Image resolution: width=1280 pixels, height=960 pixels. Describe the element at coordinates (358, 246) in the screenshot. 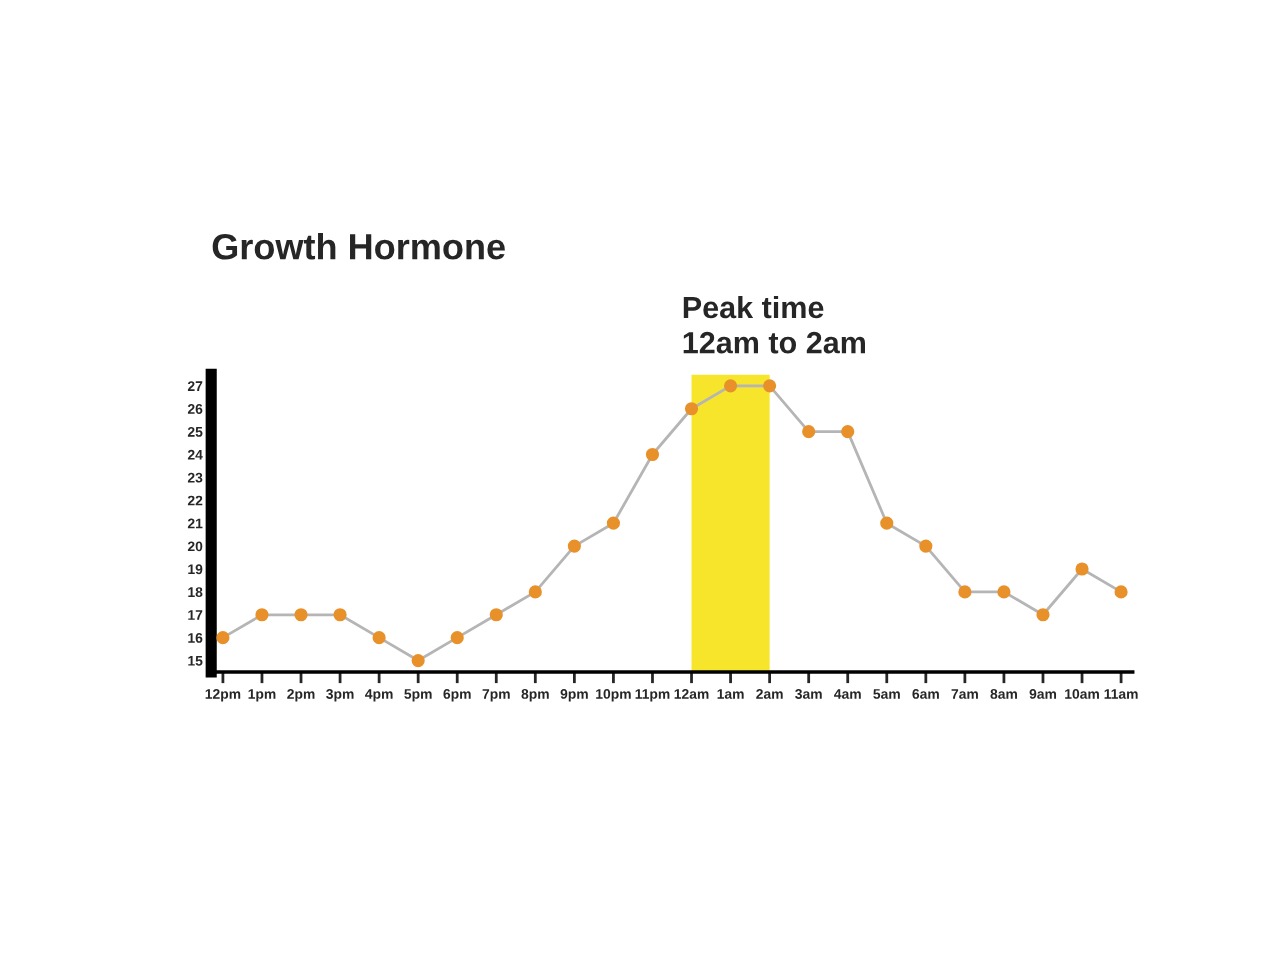

I see `chart-title: Growth Hormone` at that location.